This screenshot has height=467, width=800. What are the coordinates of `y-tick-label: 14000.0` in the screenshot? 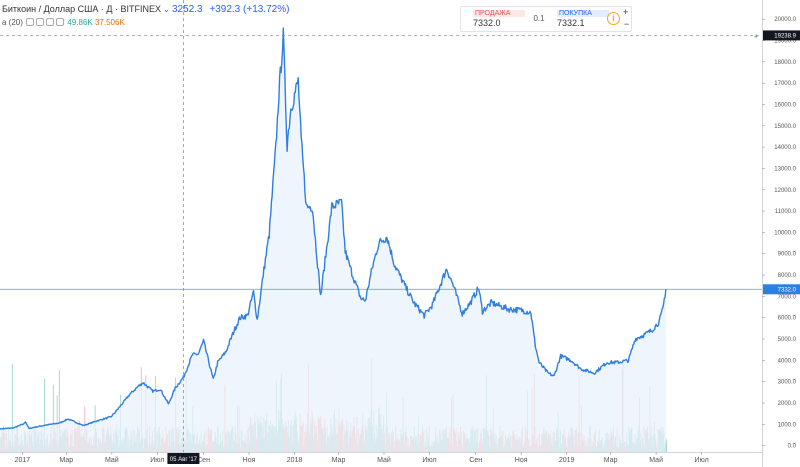 It's located at (785, 148).